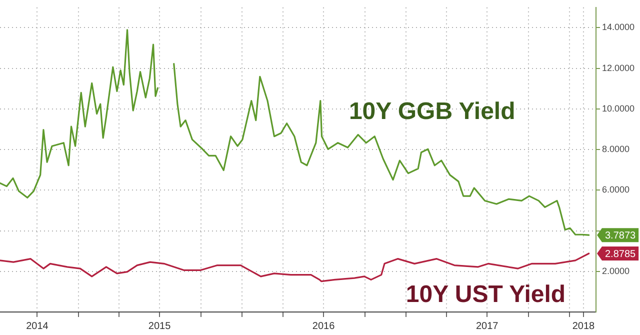 This screenshot has width=640, height=335. Describe the element at coordinates (616, 271) in the screenshot. I see `y-tick-label: 2.0000` at that location.